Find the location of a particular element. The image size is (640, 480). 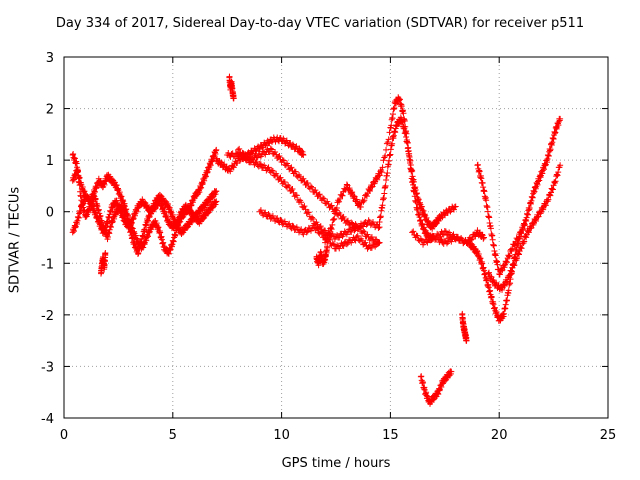

y-tick-label: 2 is located at coordinates (50, 110).